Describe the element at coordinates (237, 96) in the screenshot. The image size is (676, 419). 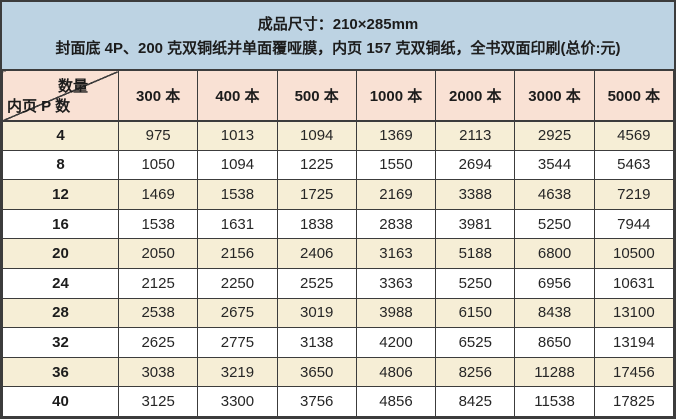
I see `column-header: 400 本` at that location.